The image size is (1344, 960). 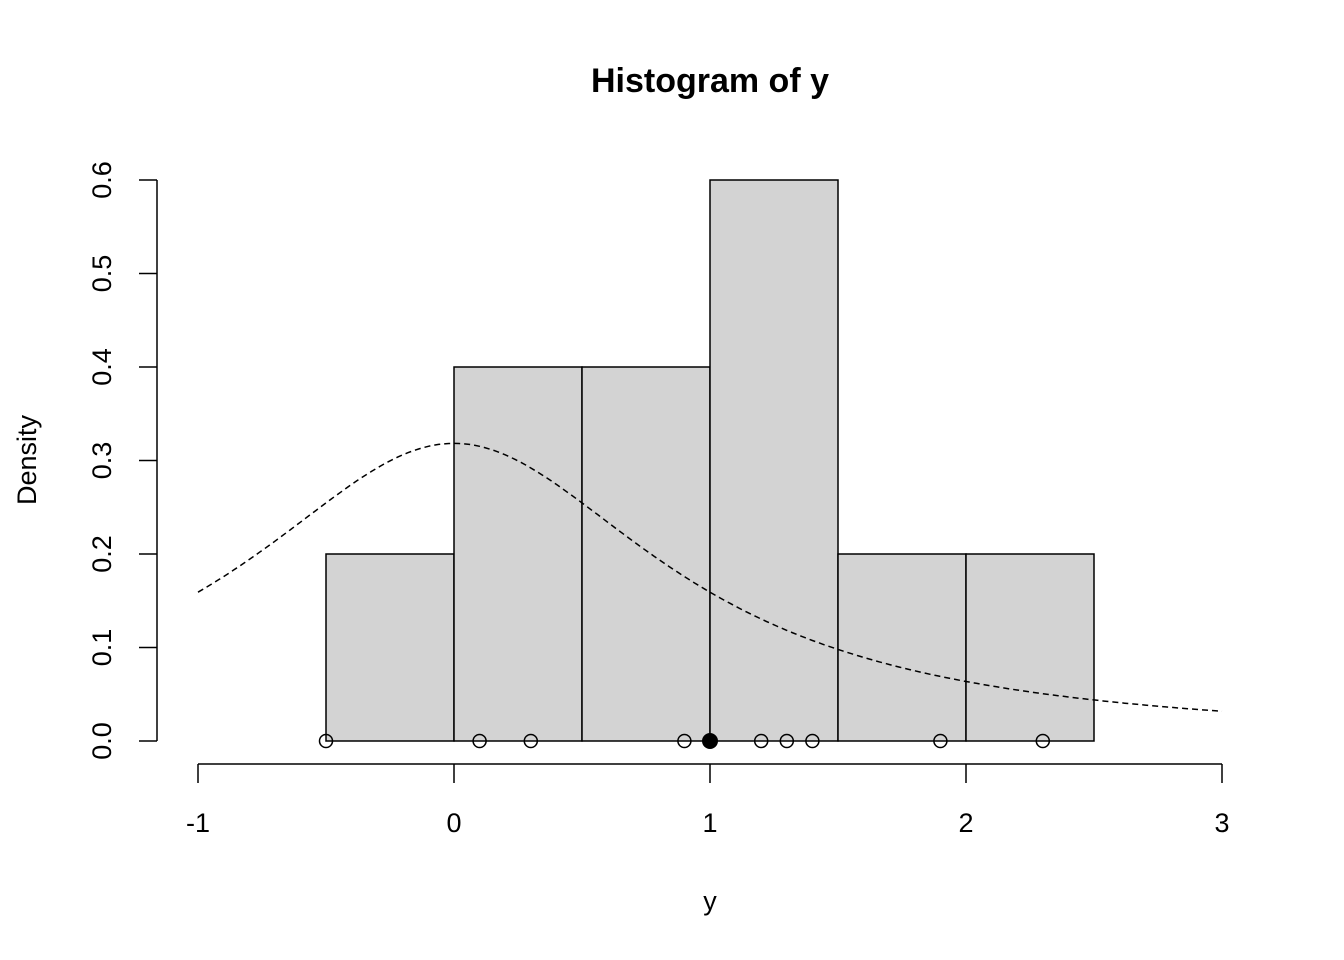 I want to click on y-axis-label: Density, so click(x=27, y=459).